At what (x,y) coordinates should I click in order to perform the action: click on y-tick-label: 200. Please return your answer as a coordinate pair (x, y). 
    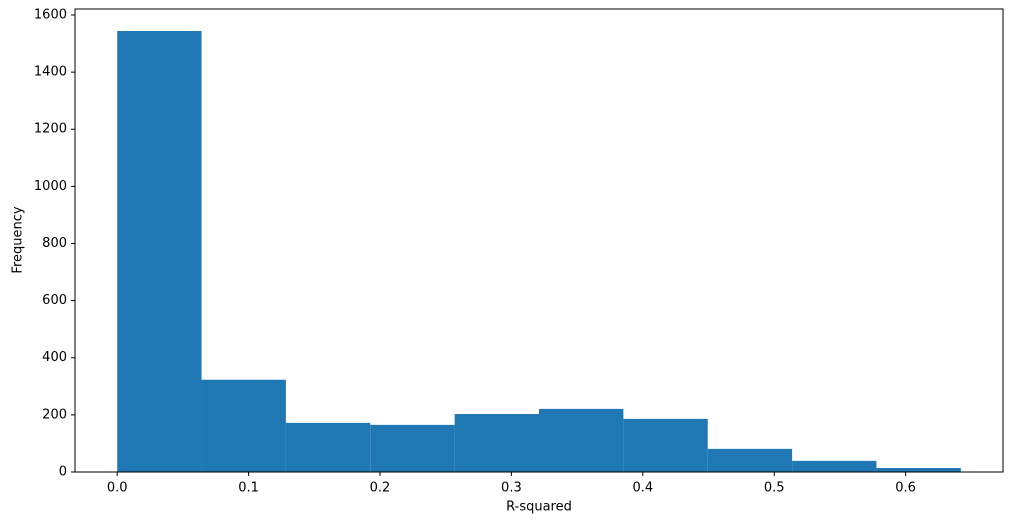
    Looking at the image, I should click on (54, 414).